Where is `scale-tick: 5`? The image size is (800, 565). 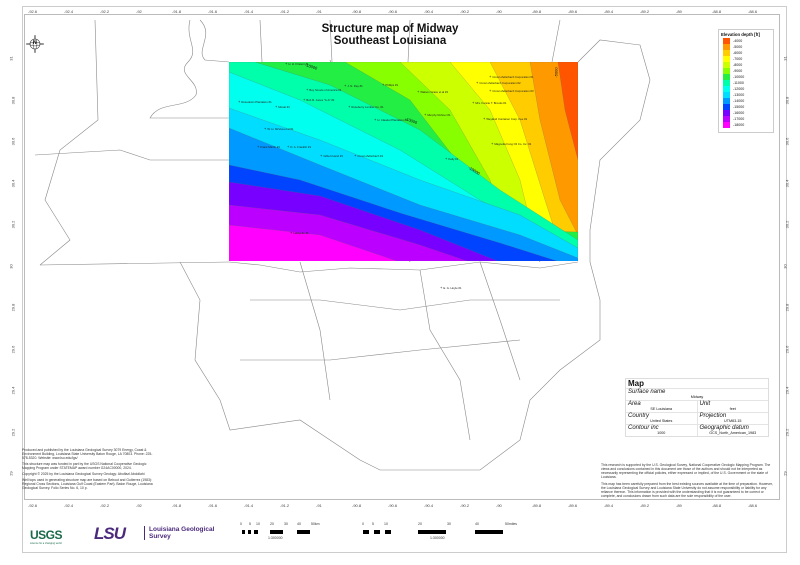 scale-tick: 5 is located at coordinates (373, 524).